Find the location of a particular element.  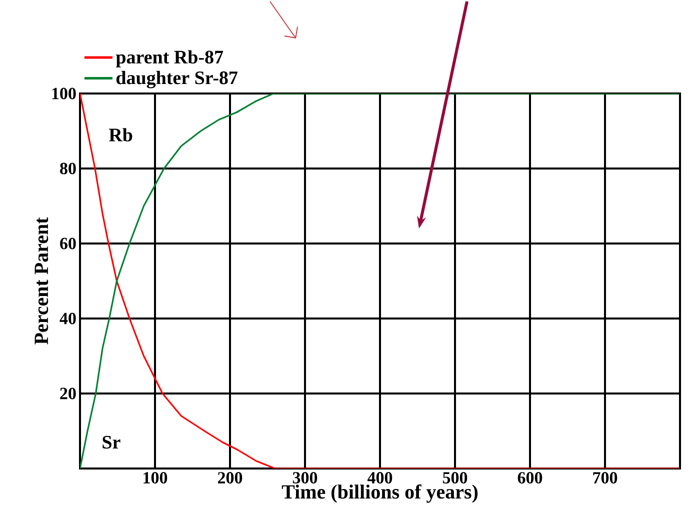

annotation: Rb is located at coordinates (120, 135).